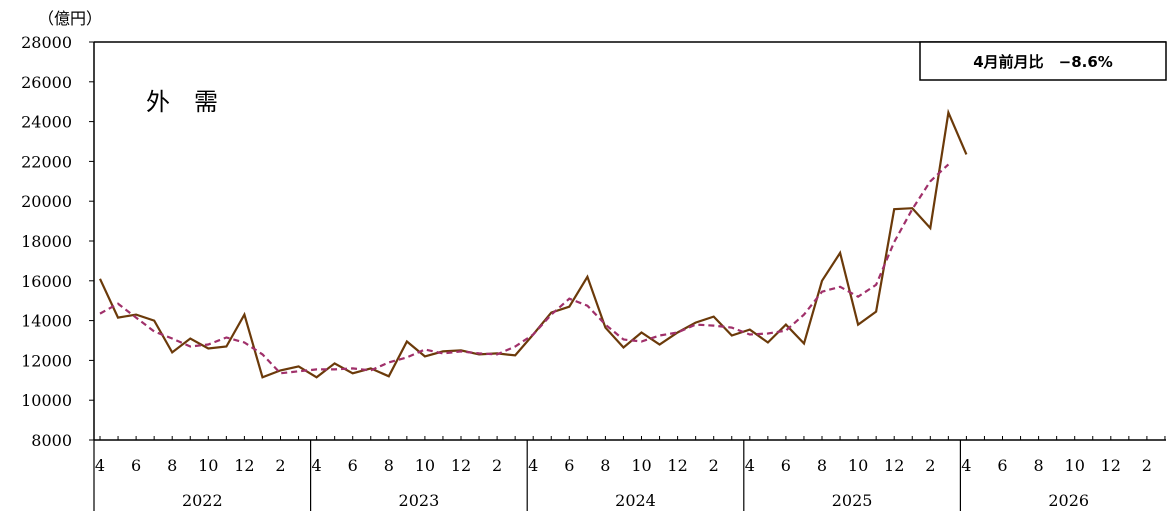  I want to click on y-tick-label: 16000, so click(46, 281).